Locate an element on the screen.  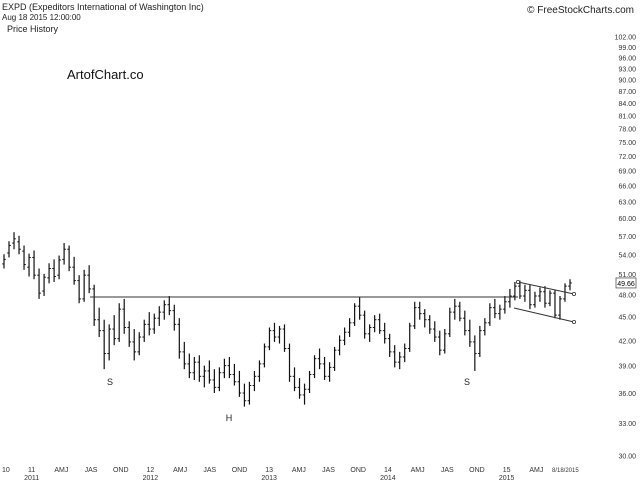
y-tick-label: 33.00 is located at coordinates (627, 424).